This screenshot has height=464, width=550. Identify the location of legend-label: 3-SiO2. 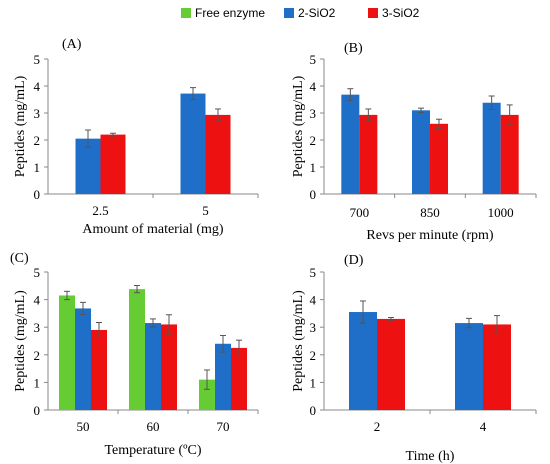
(401, 13).